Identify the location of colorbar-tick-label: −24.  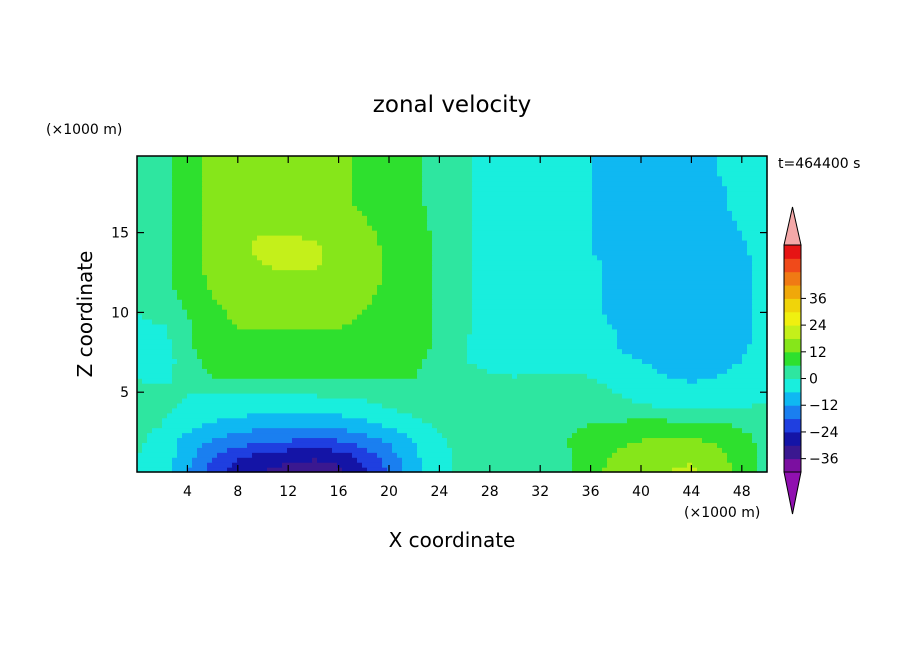
(824, 433).